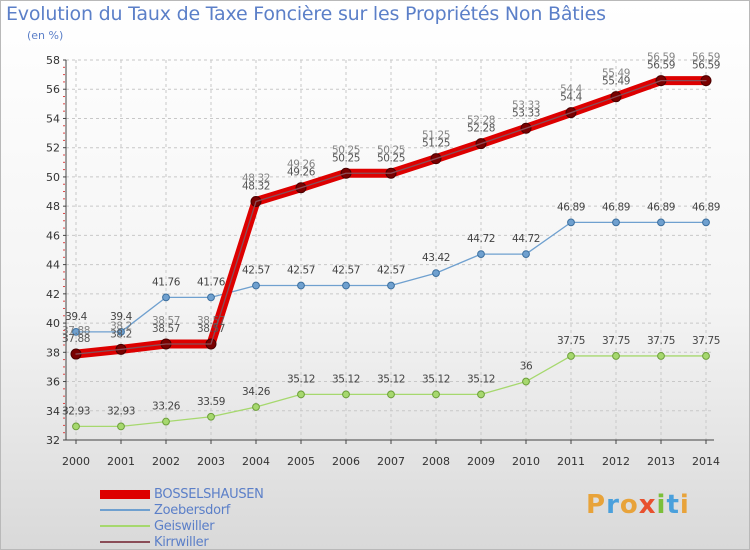 This screenshot has width=750, height=550. I want to click on proxiti-logo: Proxiti, so click(638, 505).